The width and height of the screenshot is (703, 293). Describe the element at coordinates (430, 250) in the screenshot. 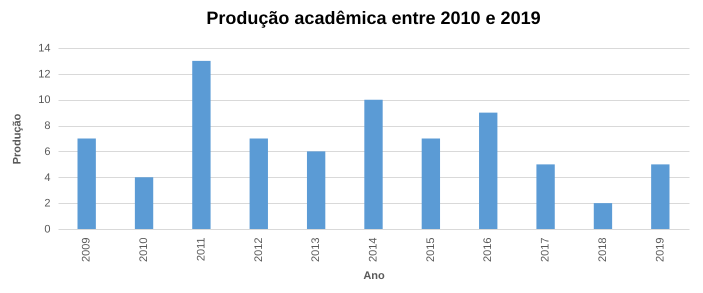

I see `x-tick-label: 2015` at that location.